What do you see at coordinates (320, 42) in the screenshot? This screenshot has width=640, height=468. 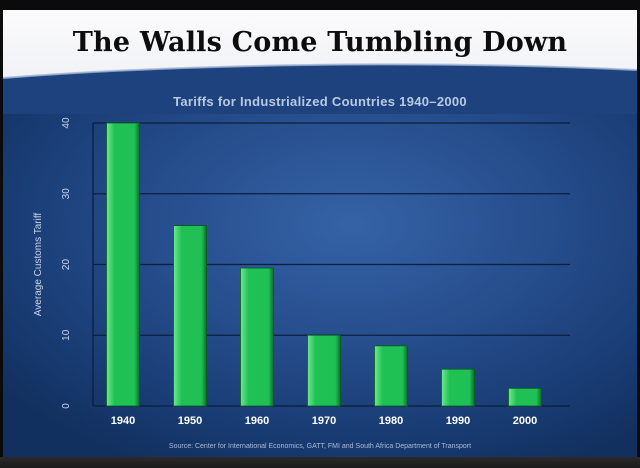 I see `slide-title: The Walls Come Tumbling Down` at bounding box center [320, 42].